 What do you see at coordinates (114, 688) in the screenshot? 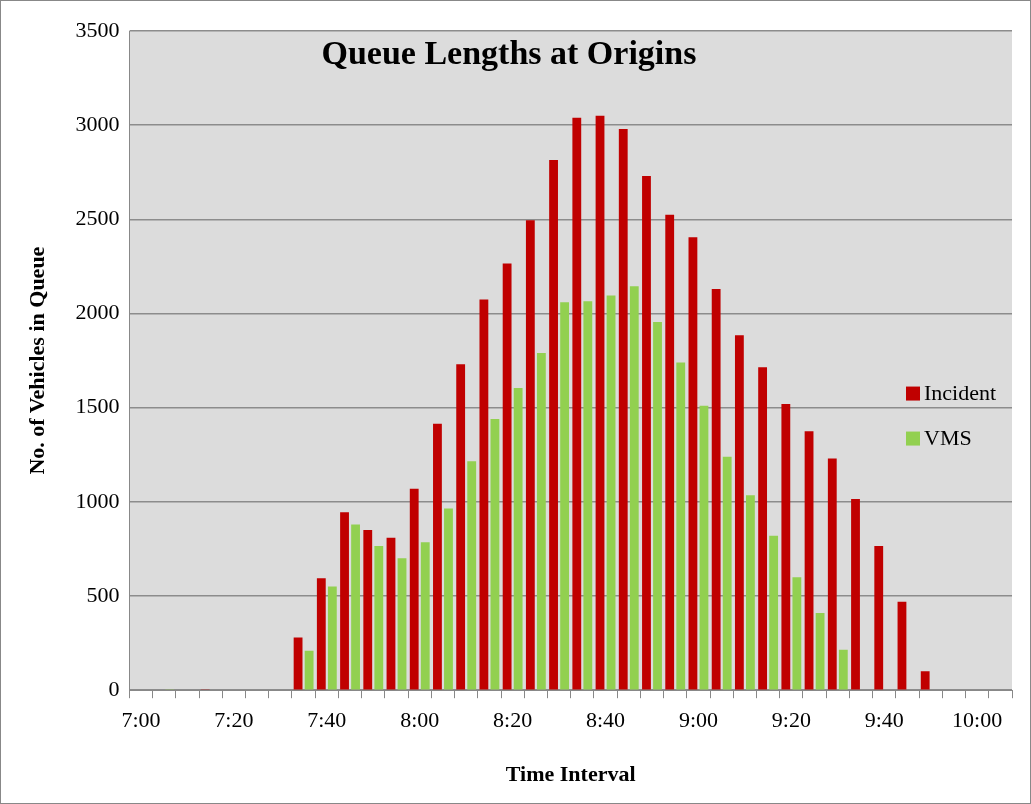
I see `y-tick-label: 0` at bounding box center [114, 688].